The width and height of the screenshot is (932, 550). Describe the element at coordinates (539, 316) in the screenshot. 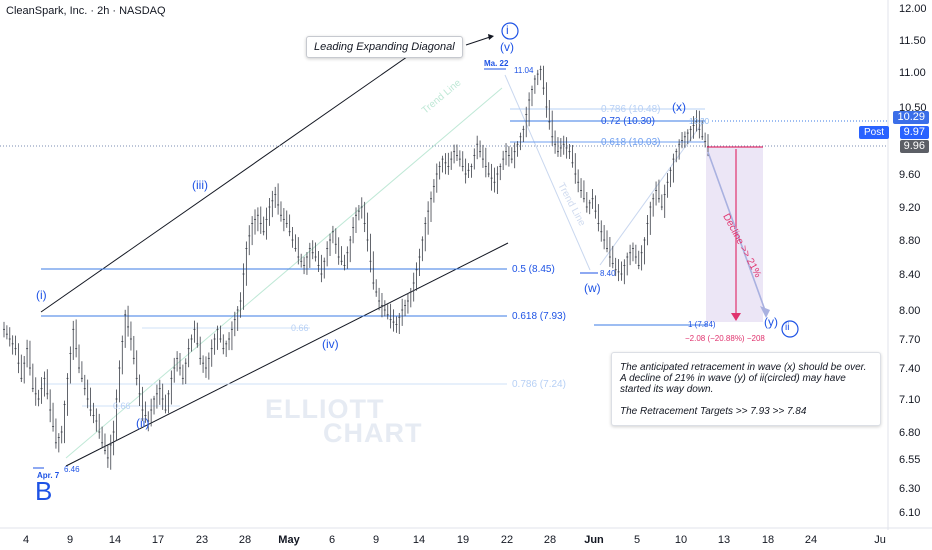

I see `fib-label-0618-lower: 0.618 (7.93)` at that location.